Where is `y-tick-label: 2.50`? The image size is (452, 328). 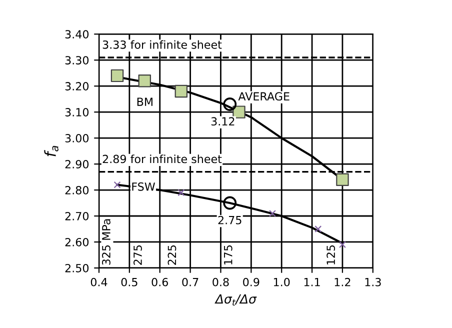
y-tick-label: 2.50 is located at coordinates (77, 268).